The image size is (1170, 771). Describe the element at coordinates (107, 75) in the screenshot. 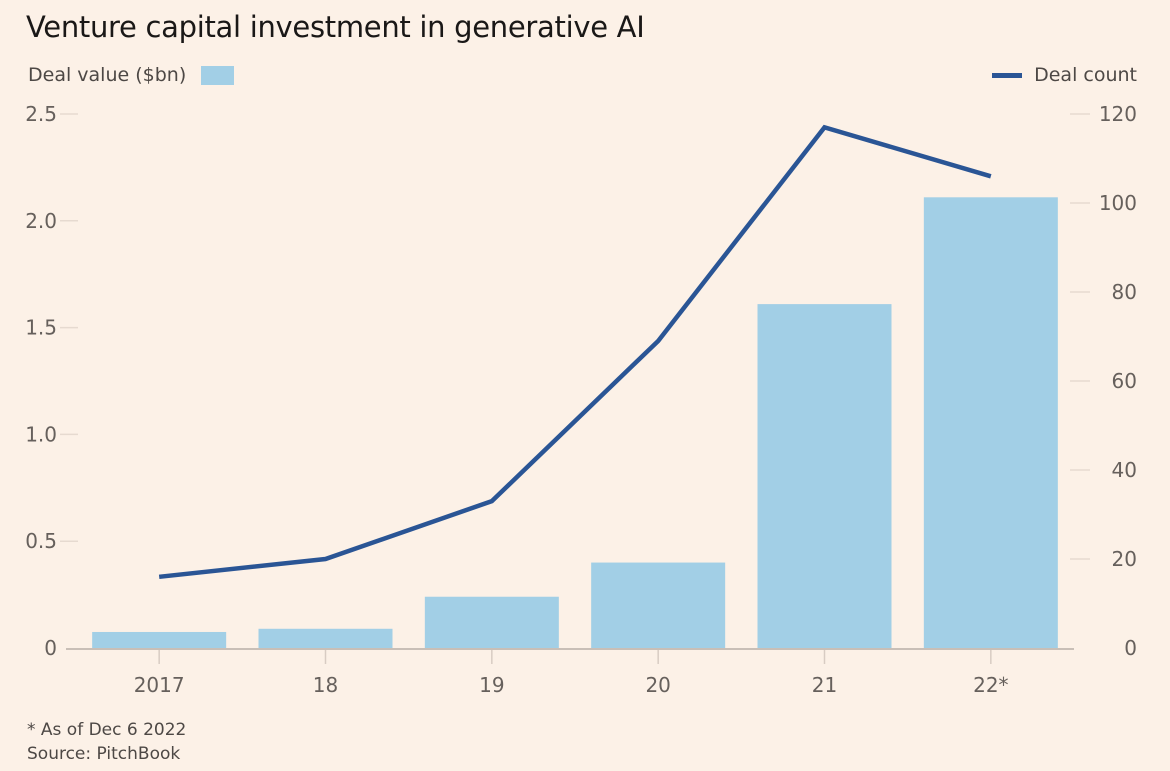

I see `legend-label-deal-value: Deal value ($bn)` at that location.